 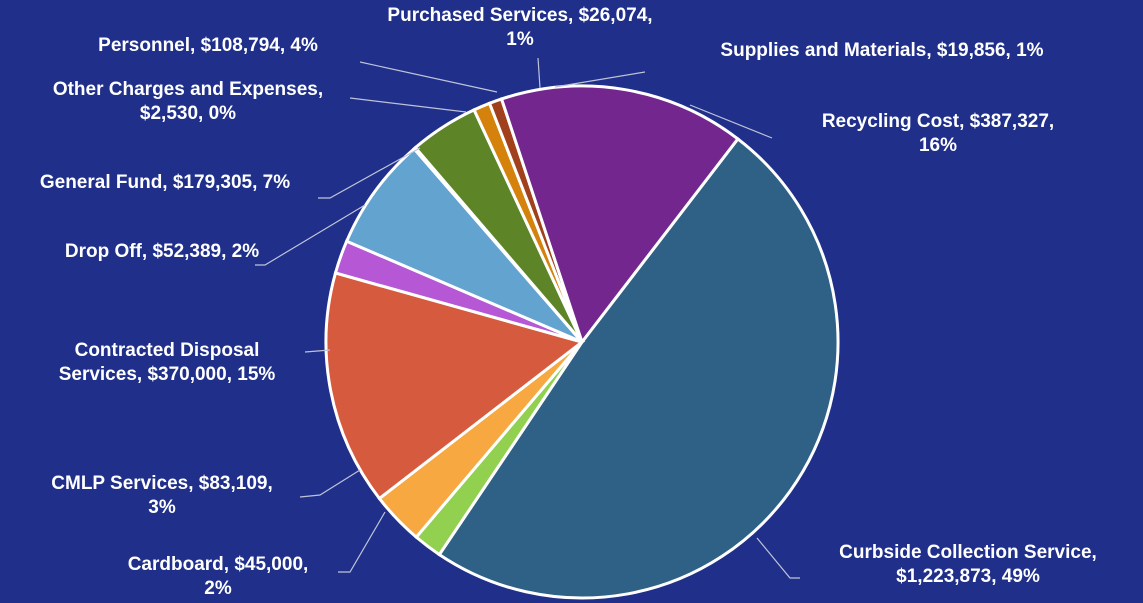 I want to click on data-label-line: Purchased Services, $26,074,, so click(x=519, y=15).